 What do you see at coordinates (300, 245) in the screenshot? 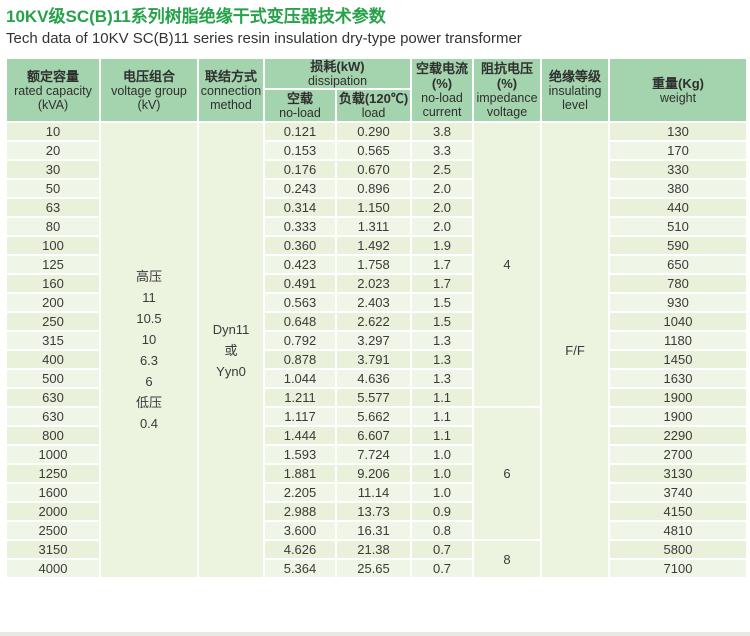
I see `cell-noload-loss: 0.360` at bounding box center [300, 245].